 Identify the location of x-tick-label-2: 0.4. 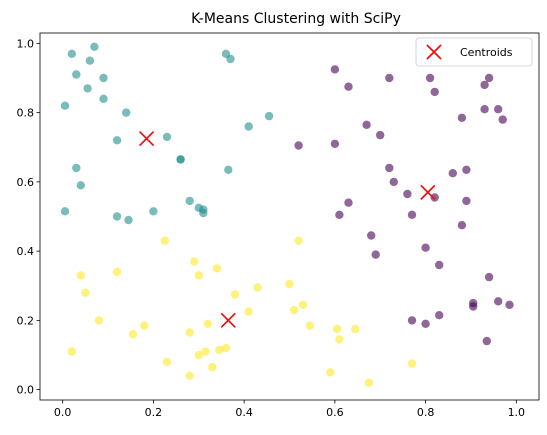
(244, 412).